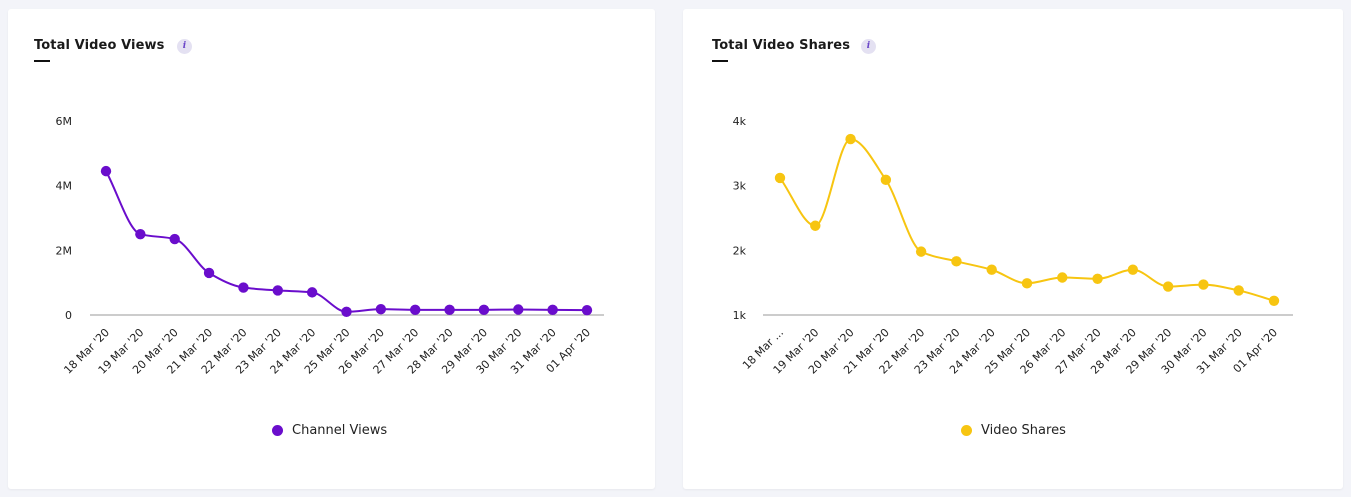  Describe the element at coordinates (68, 315) in the screenshot. I see `y-tick-label: 0` at that location.